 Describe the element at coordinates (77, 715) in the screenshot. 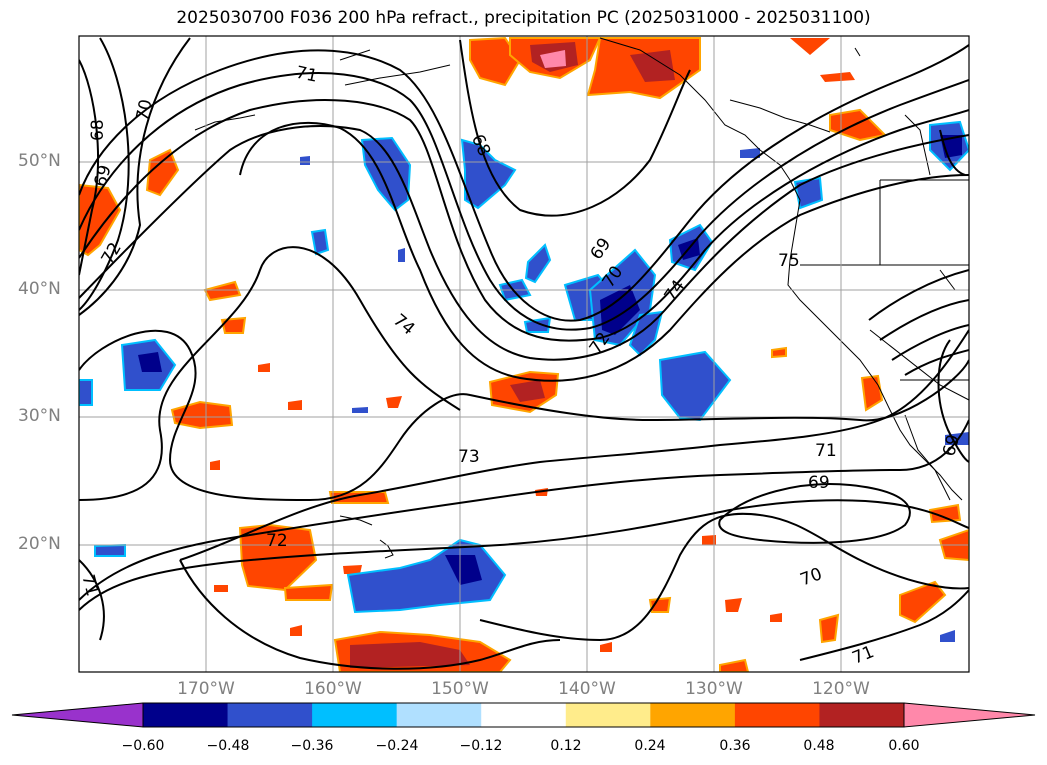

I see `colorbar-extend-low` at that location.